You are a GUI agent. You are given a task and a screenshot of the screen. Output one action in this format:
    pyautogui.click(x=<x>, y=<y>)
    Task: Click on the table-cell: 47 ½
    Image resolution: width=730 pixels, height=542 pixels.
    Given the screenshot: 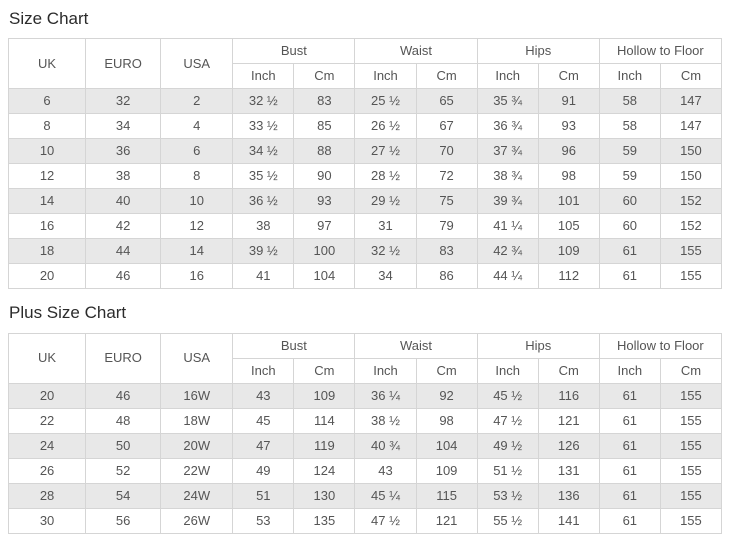 What is the action you would take?
    pyautogui.click(x=385, y=520)
    